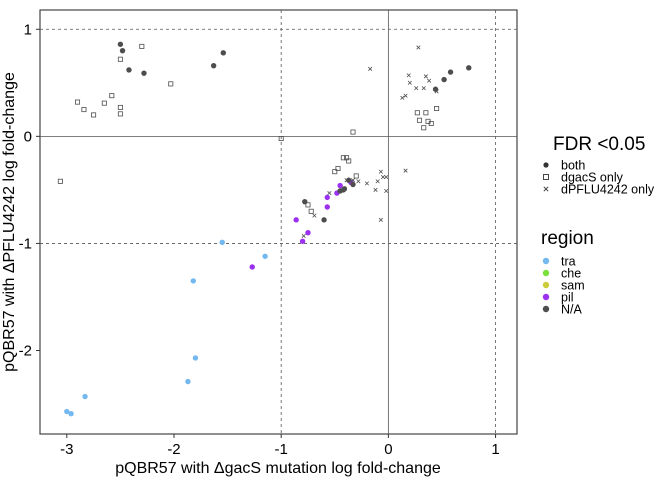 The height and width of the screenshot is (480, 672). What do you see at coordinates (9, 222) in the screenshot?
I see `y-axis-title: pQBR57 with ΔPFLU4242 log fold-change` at bounding box center [9, 222].